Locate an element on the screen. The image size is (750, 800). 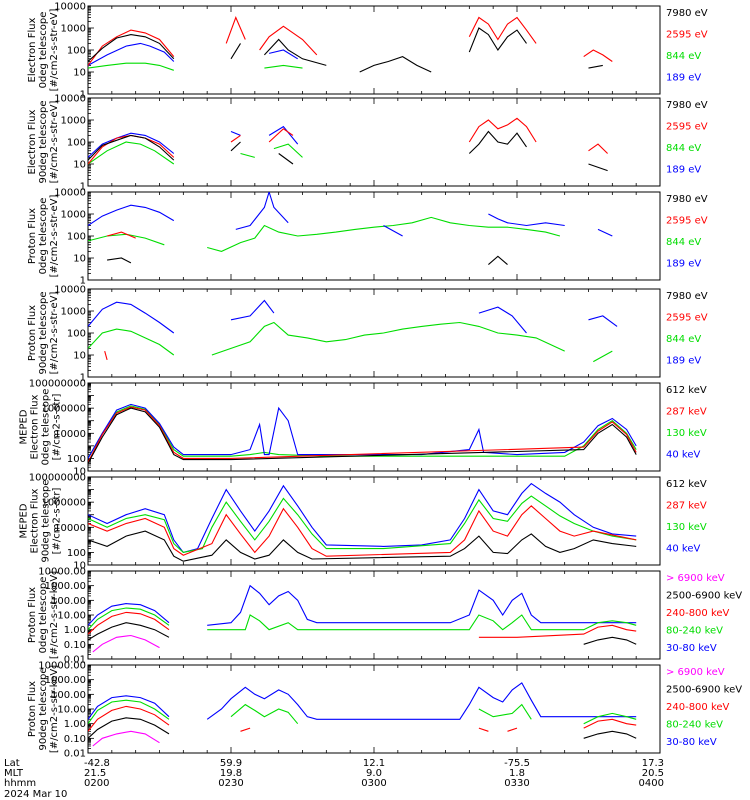
y-axis-label-line: [#/cm2-s-str-keV] is located at coordinates (54, 615).